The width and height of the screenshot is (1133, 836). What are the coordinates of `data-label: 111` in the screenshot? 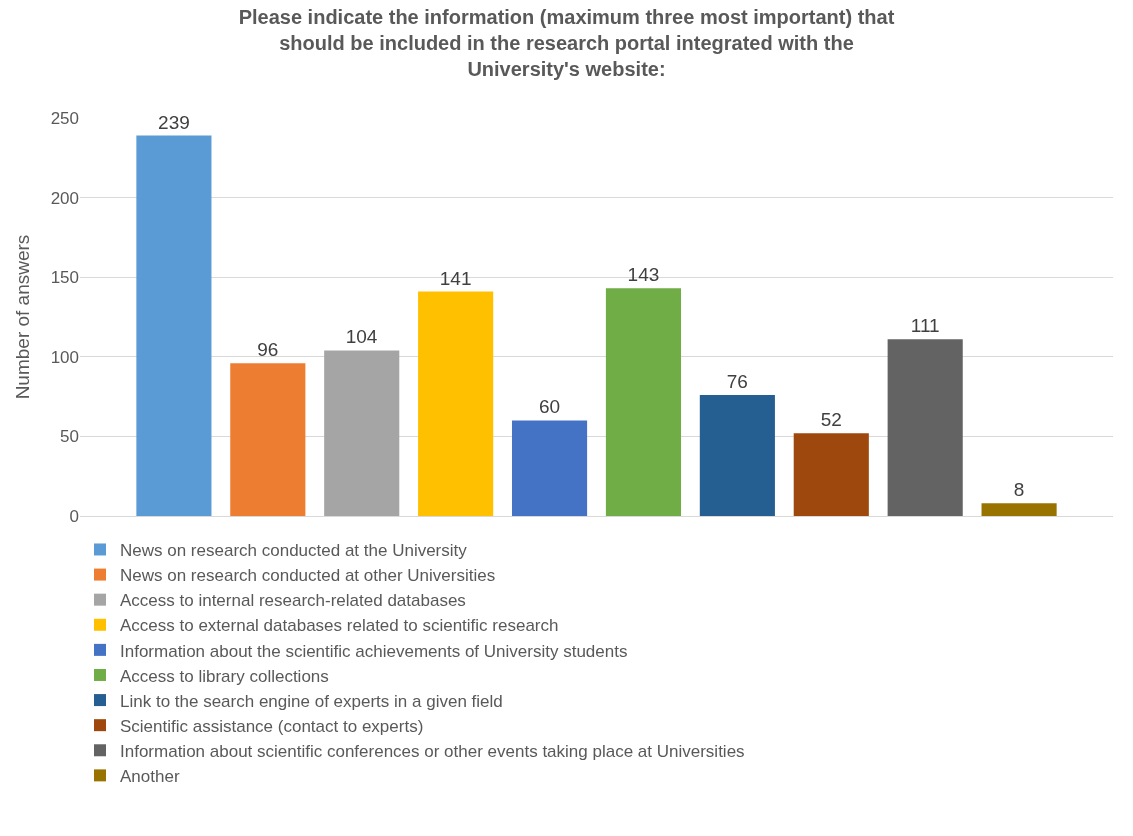 It's located at (925, 326).